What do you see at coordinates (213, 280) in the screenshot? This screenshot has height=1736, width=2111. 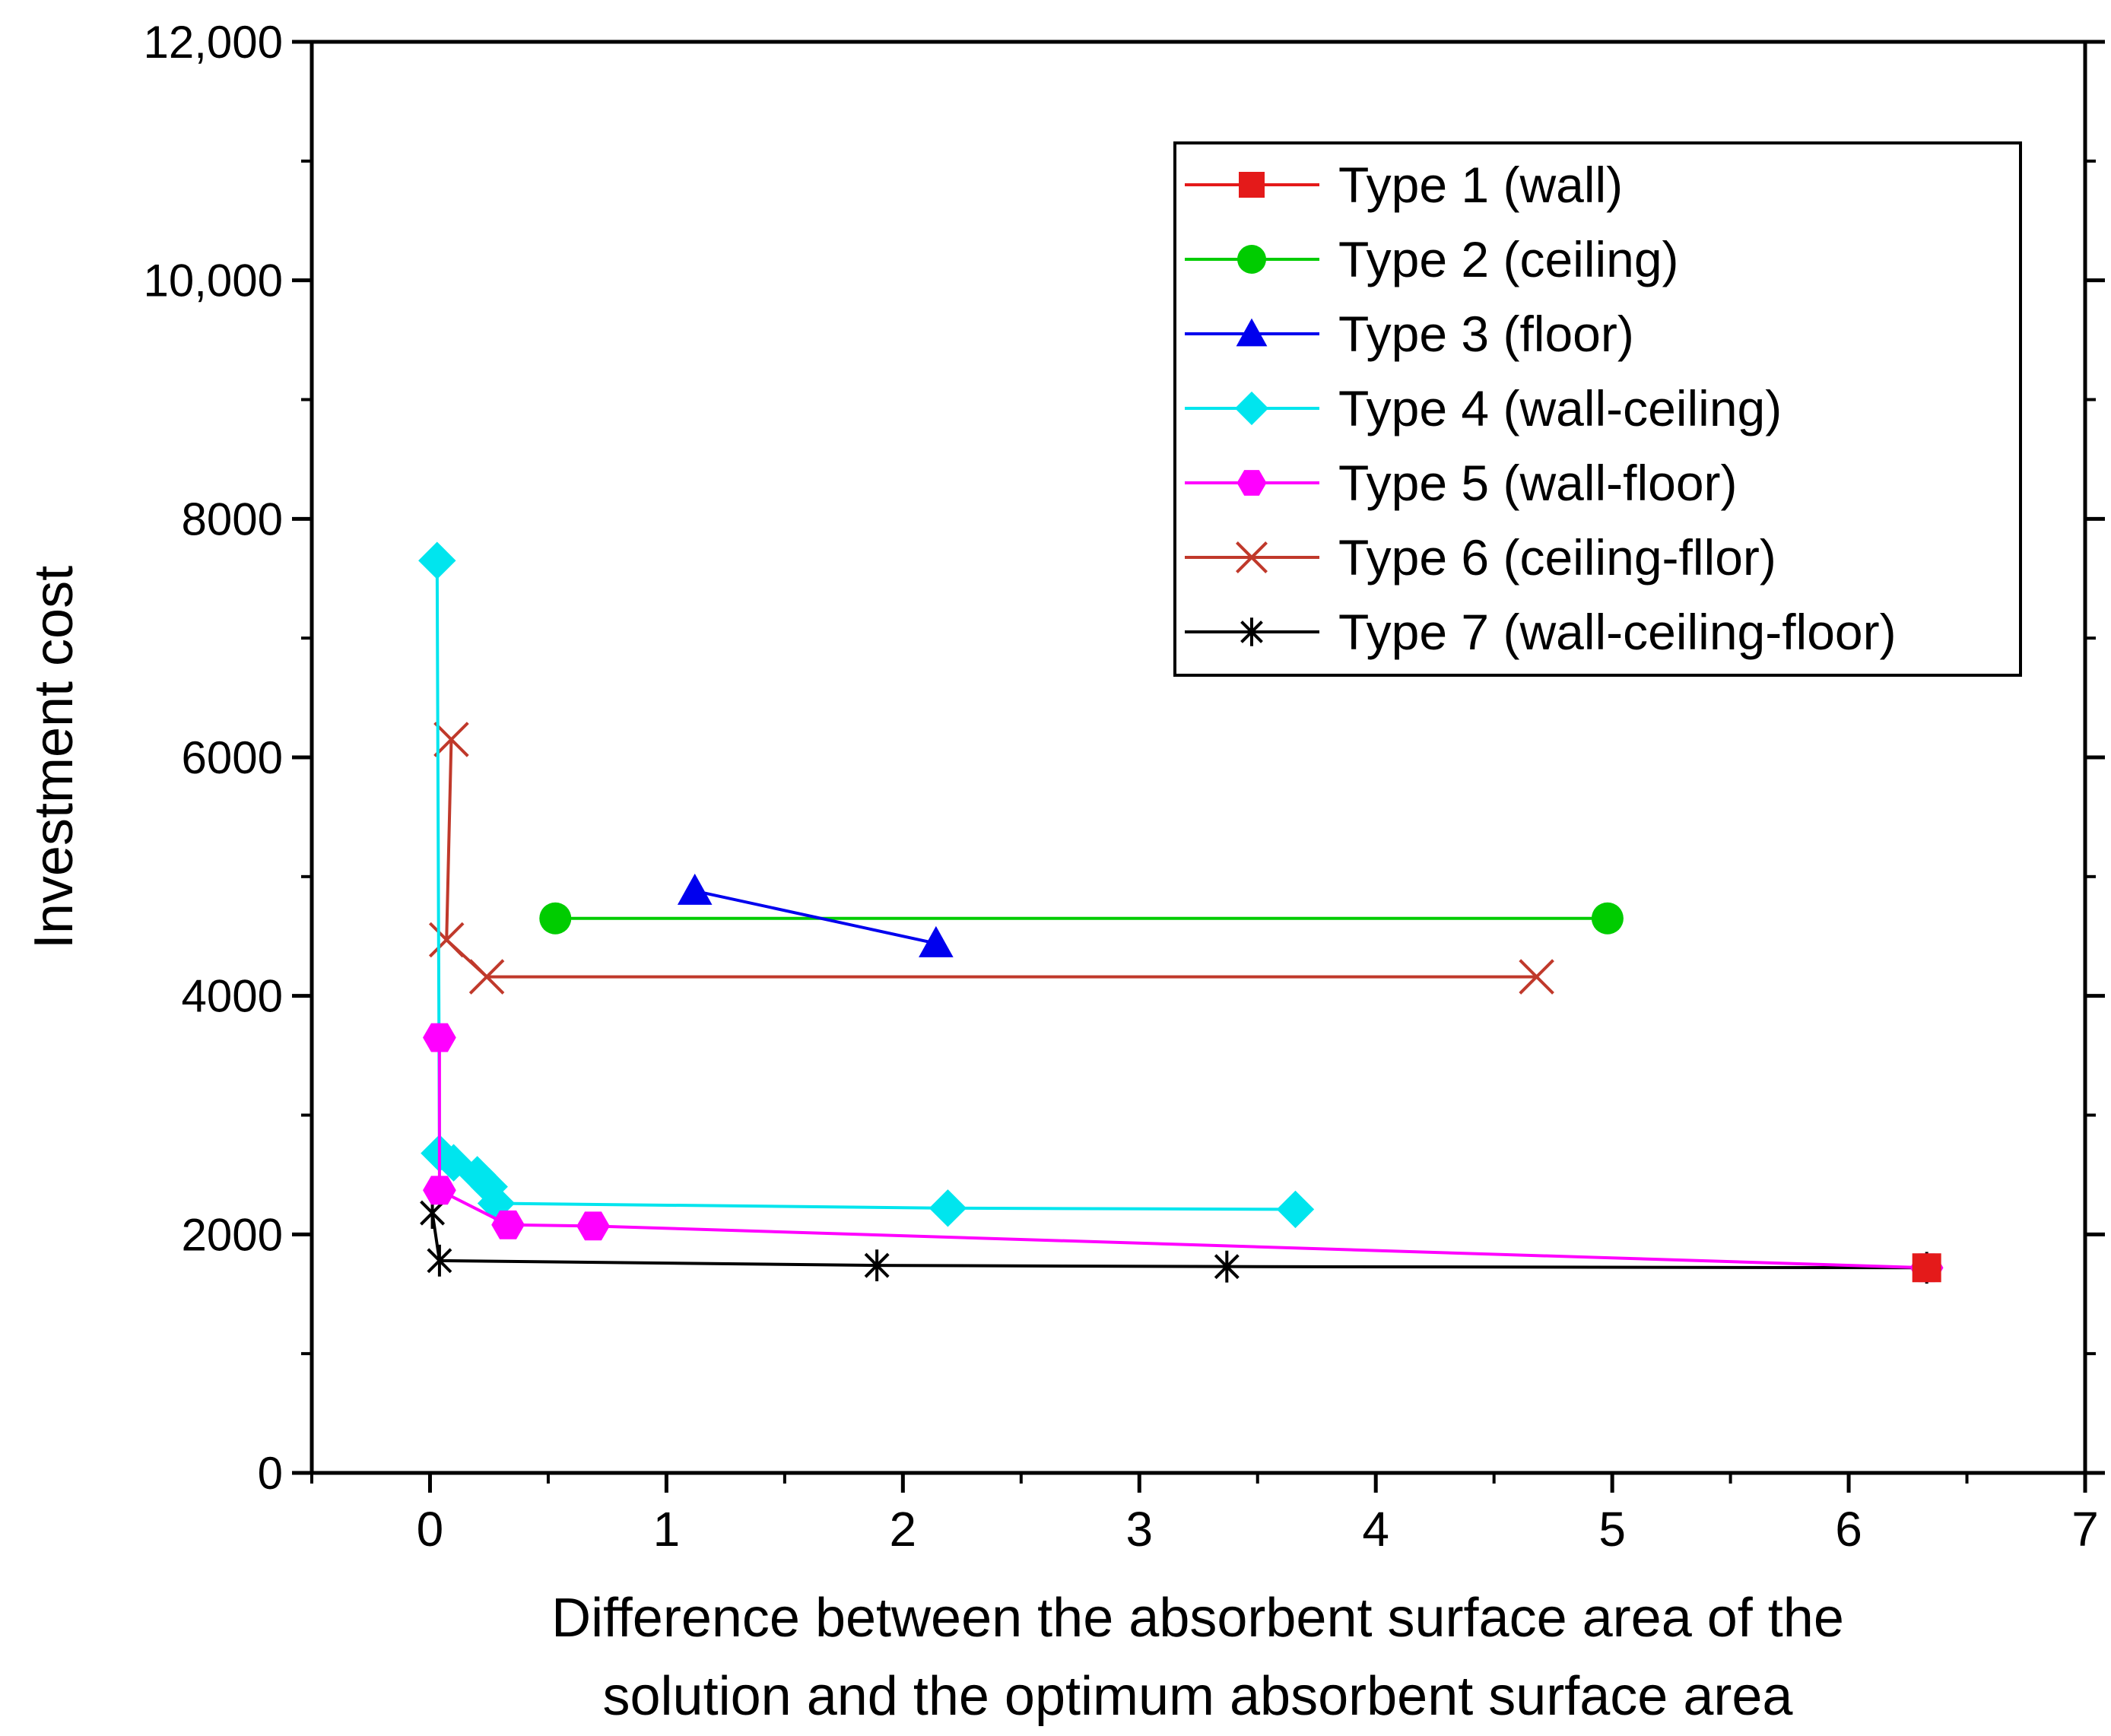 I see `y-tick-label: 10,000` at bounding box center [213, 280].